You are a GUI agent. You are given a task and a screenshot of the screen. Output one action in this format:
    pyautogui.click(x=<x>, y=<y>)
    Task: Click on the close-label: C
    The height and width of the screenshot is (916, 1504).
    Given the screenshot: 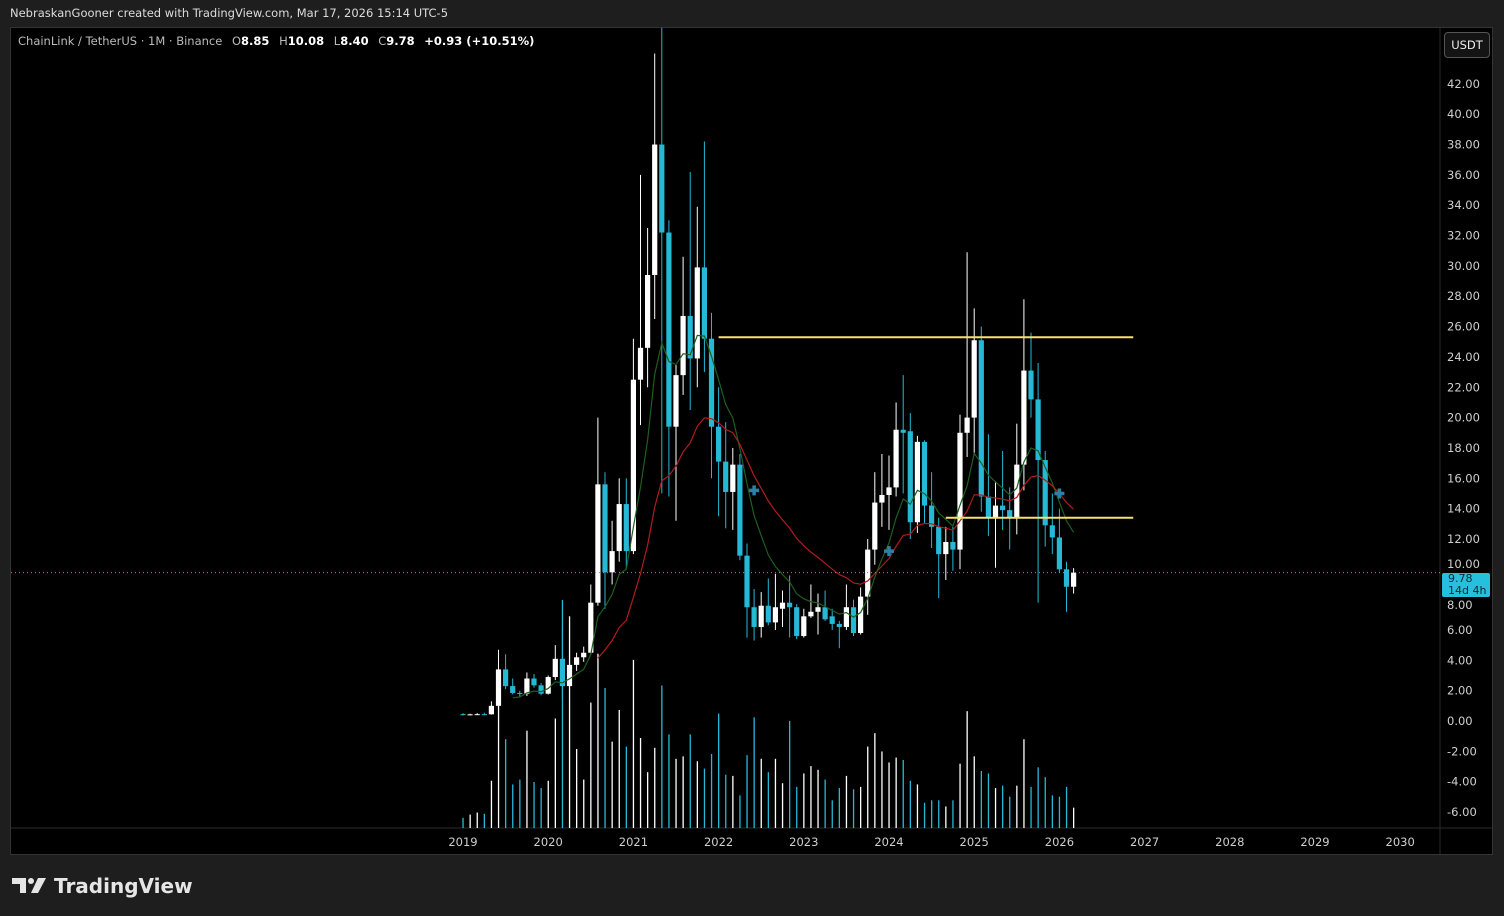 What is the action you would take?
    pyautogui.click(x=382, y=41)
    